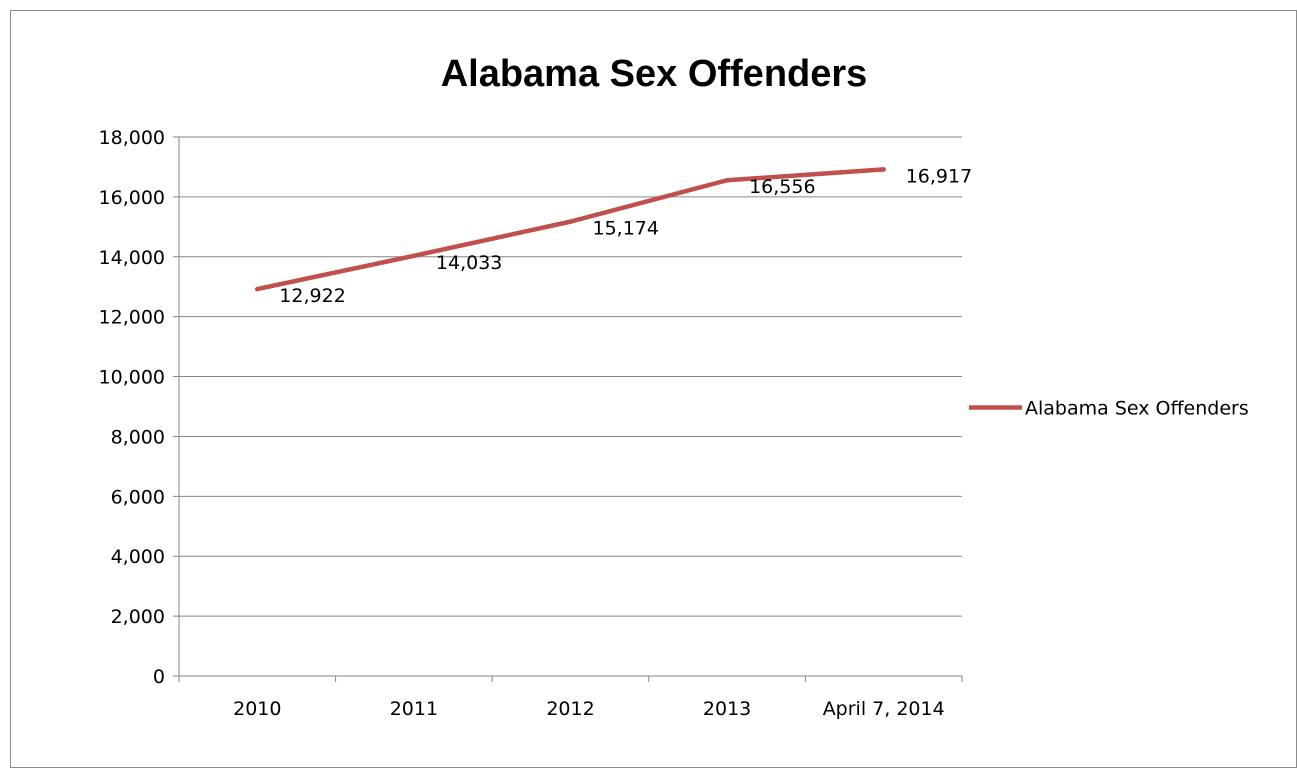 The image size is (1297, 769). What do you see at coordinates (884, 709) in the screenshot?
I see `x-tick-label: April 7, 2014` at bounding box center [884, 709].